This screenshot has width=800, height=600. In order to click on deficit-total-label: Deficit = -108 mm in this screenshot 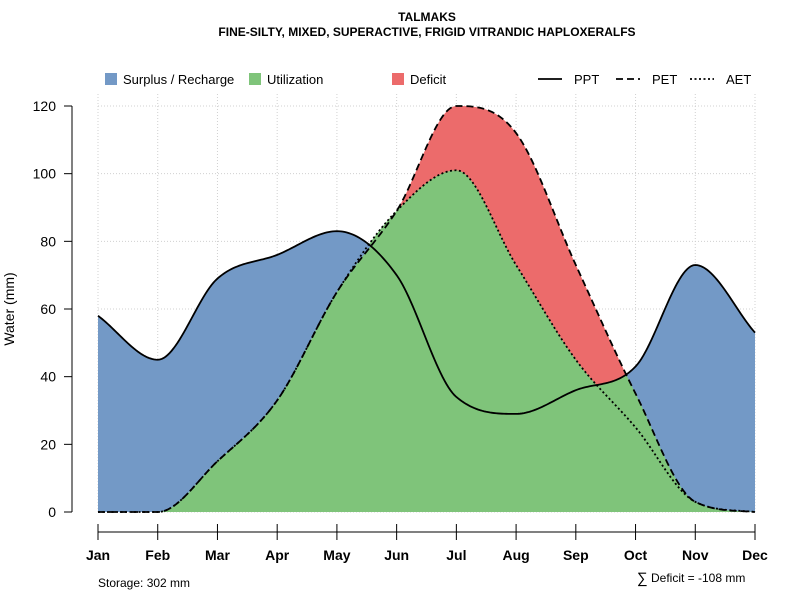, I will do `click(698, 578)`.